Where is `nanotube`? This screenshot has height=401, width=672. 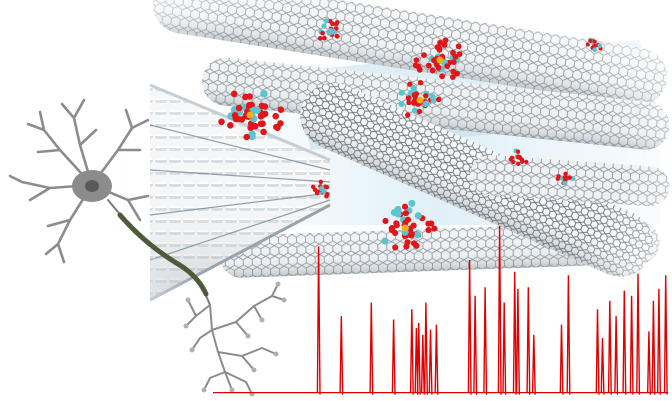 nanotube is located at coordinates (570, 181).